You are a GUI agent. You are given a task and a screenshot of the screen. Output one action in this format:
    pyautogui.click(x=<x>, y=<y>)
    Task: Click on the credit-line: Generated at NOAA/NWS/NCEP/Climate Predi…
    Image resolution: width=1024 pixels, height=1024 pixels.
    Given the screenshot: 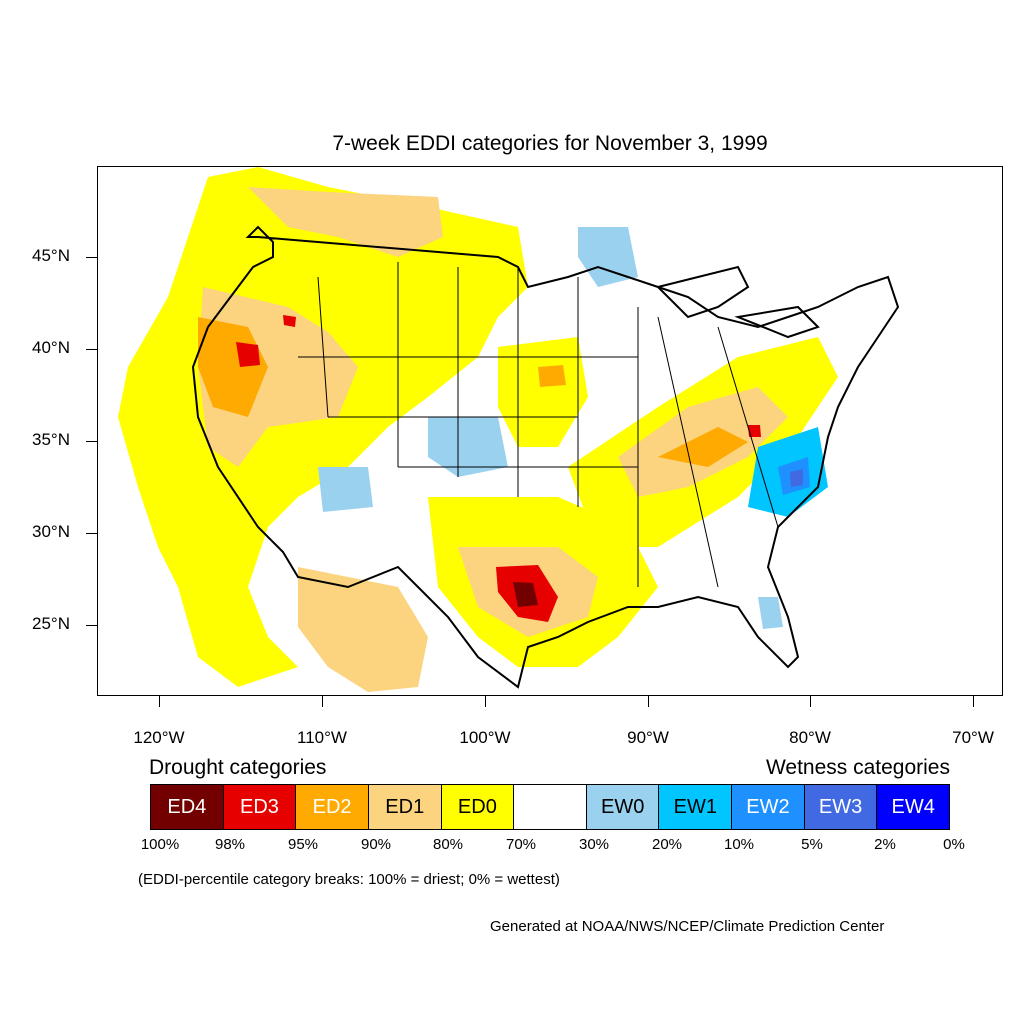 What is the action you would take?
    pyautogui.click(x=687, y=926)
    